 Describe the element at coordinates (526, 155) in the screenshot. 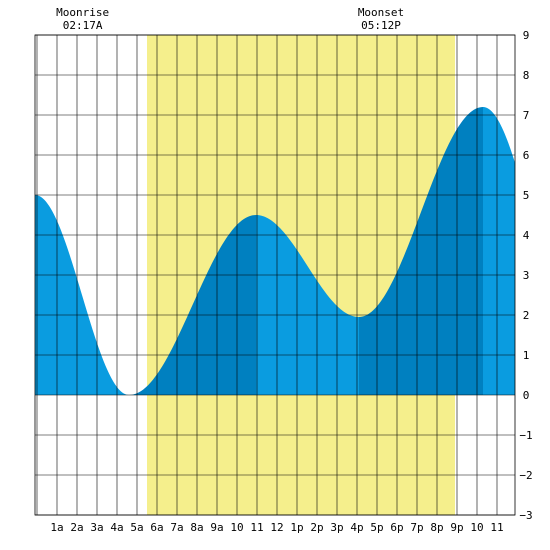

I see `y-tick-label: 6` at that location.